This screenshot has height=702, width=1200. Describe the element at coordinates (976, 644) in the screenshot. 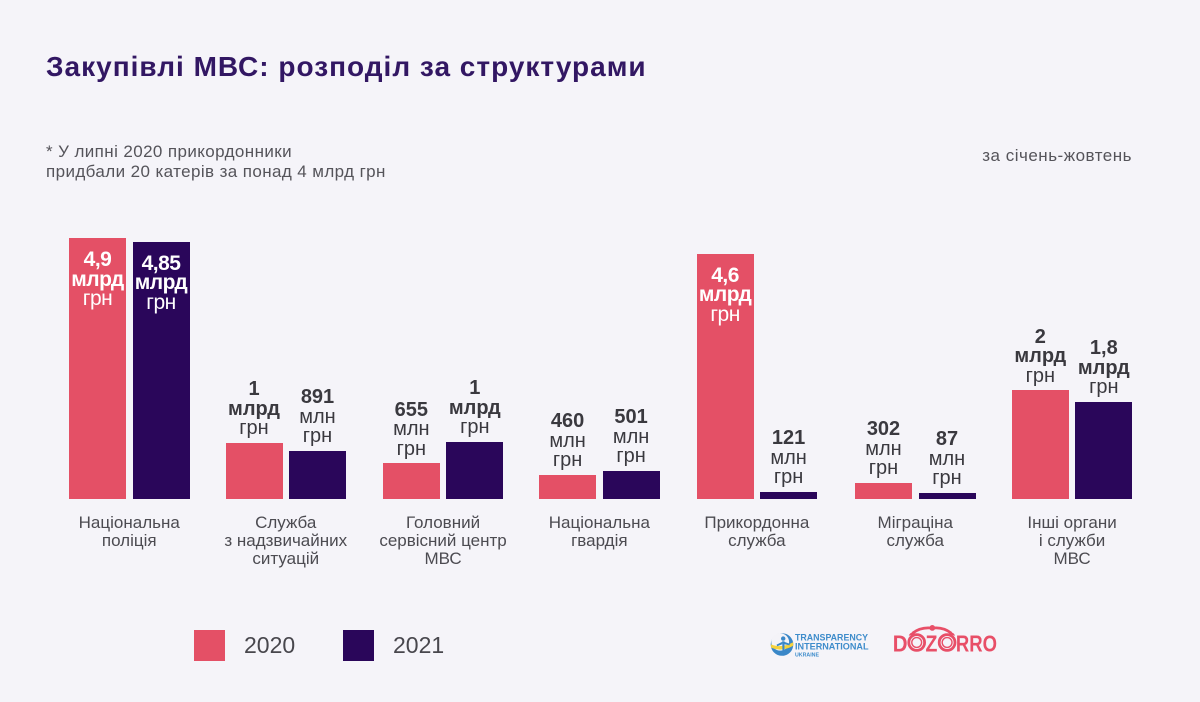

I see `svg-text: RRO` at that location.